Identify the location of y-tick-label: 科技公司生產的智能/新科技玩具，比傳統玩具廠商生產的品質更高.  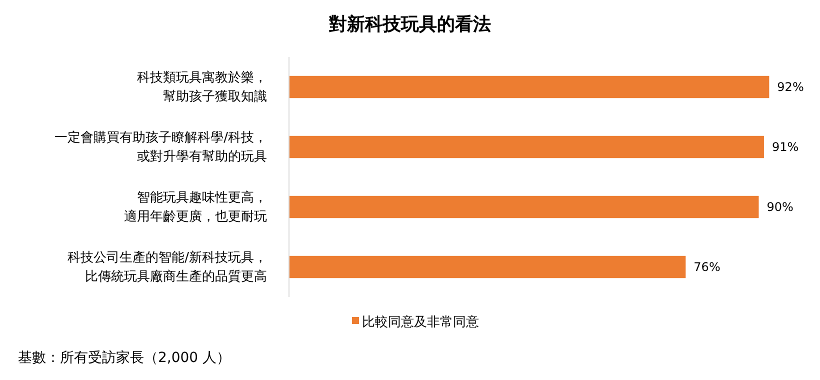
(167, 267).